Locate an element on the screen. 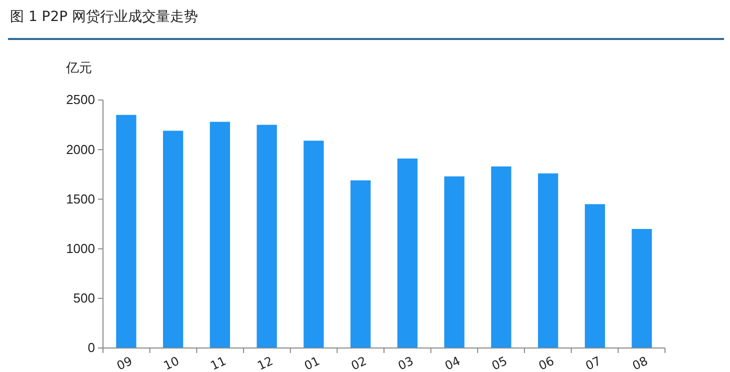  x-tick-label: 09 is located at coordinates (124, 363).